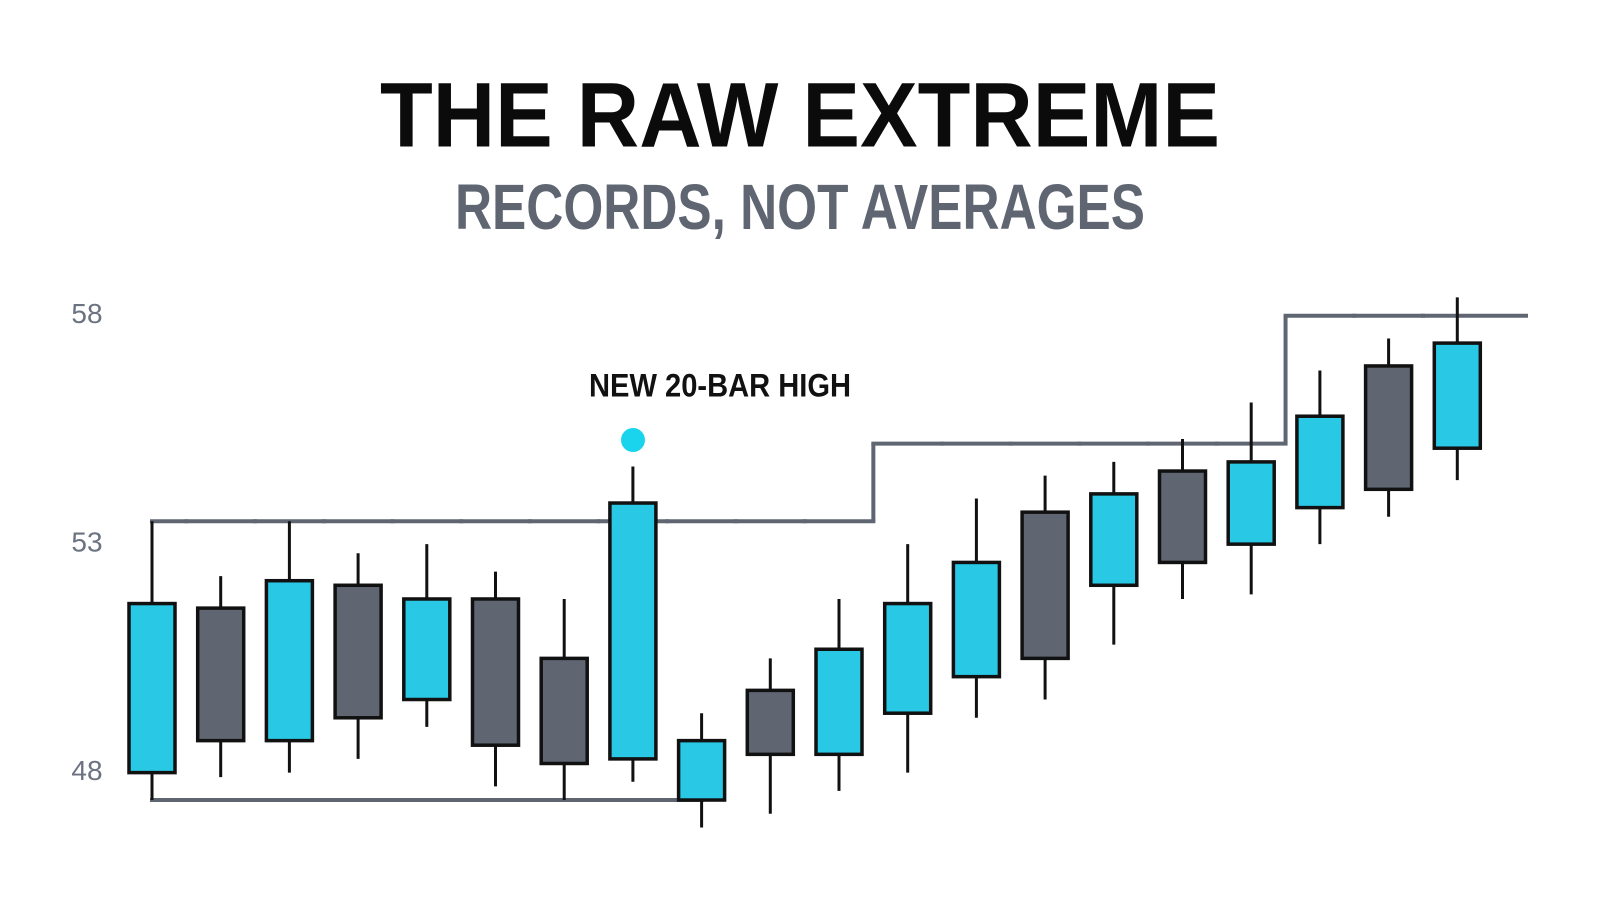  Describe the element at coordinates (86, 542) in the screenshot. I see `y-tick-label: 53` at that location.